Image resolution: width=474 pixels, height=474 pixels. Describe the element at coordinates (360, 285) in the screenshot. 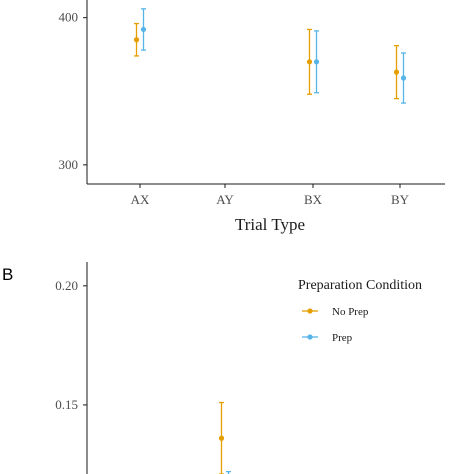

I see `legend-title: Preparation Condition` at that location.